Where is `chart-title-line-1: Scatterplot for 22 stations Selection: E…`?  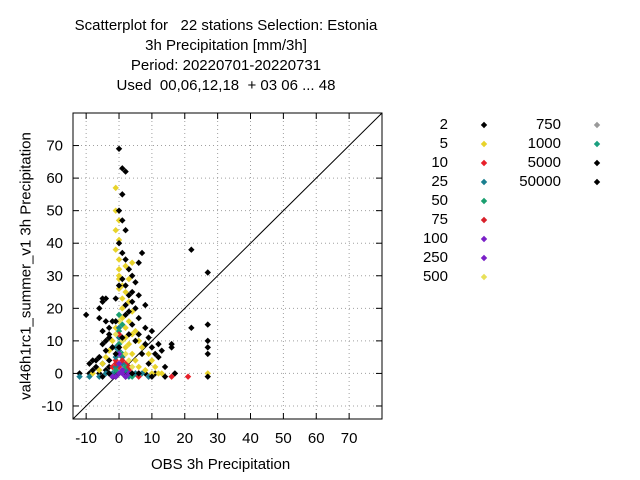 chart-title-line-1: Scatterplot for 22 stations Selection: E… is located at coordinates (226, 25).